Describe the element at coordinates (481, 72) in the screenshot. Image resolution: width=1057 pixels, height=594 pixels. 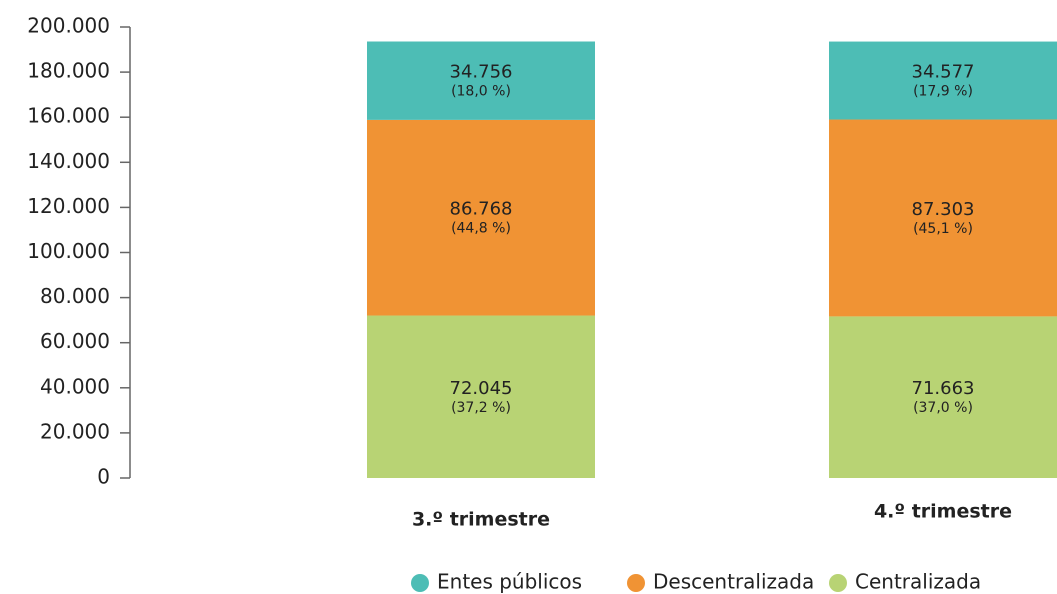
I see `value-label: 34.756` at that location.